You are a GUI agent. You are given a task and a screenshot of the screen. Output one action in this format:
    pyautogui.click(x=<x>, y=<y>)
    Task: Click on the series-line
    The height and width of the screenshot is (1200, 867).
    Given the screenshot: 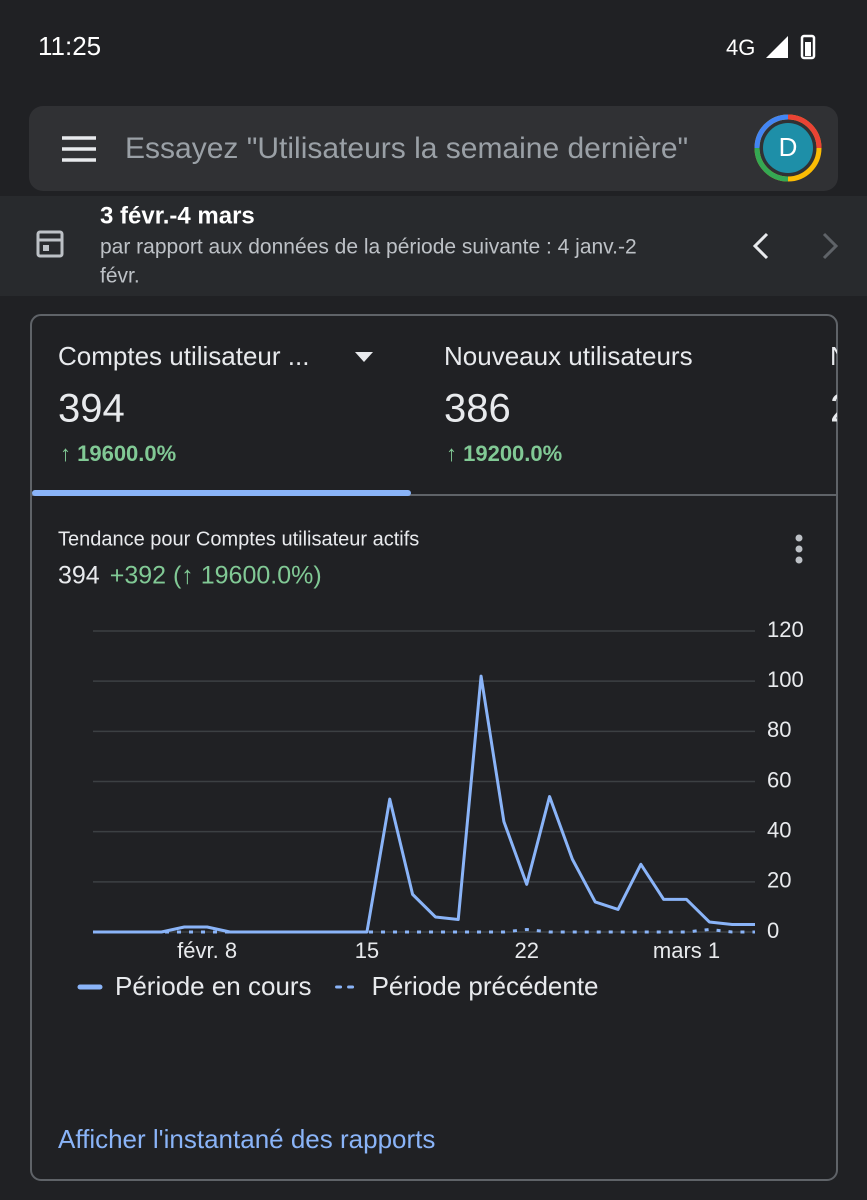 What is the action you would take?
    pyautogui.click(x=424, y=930)
    